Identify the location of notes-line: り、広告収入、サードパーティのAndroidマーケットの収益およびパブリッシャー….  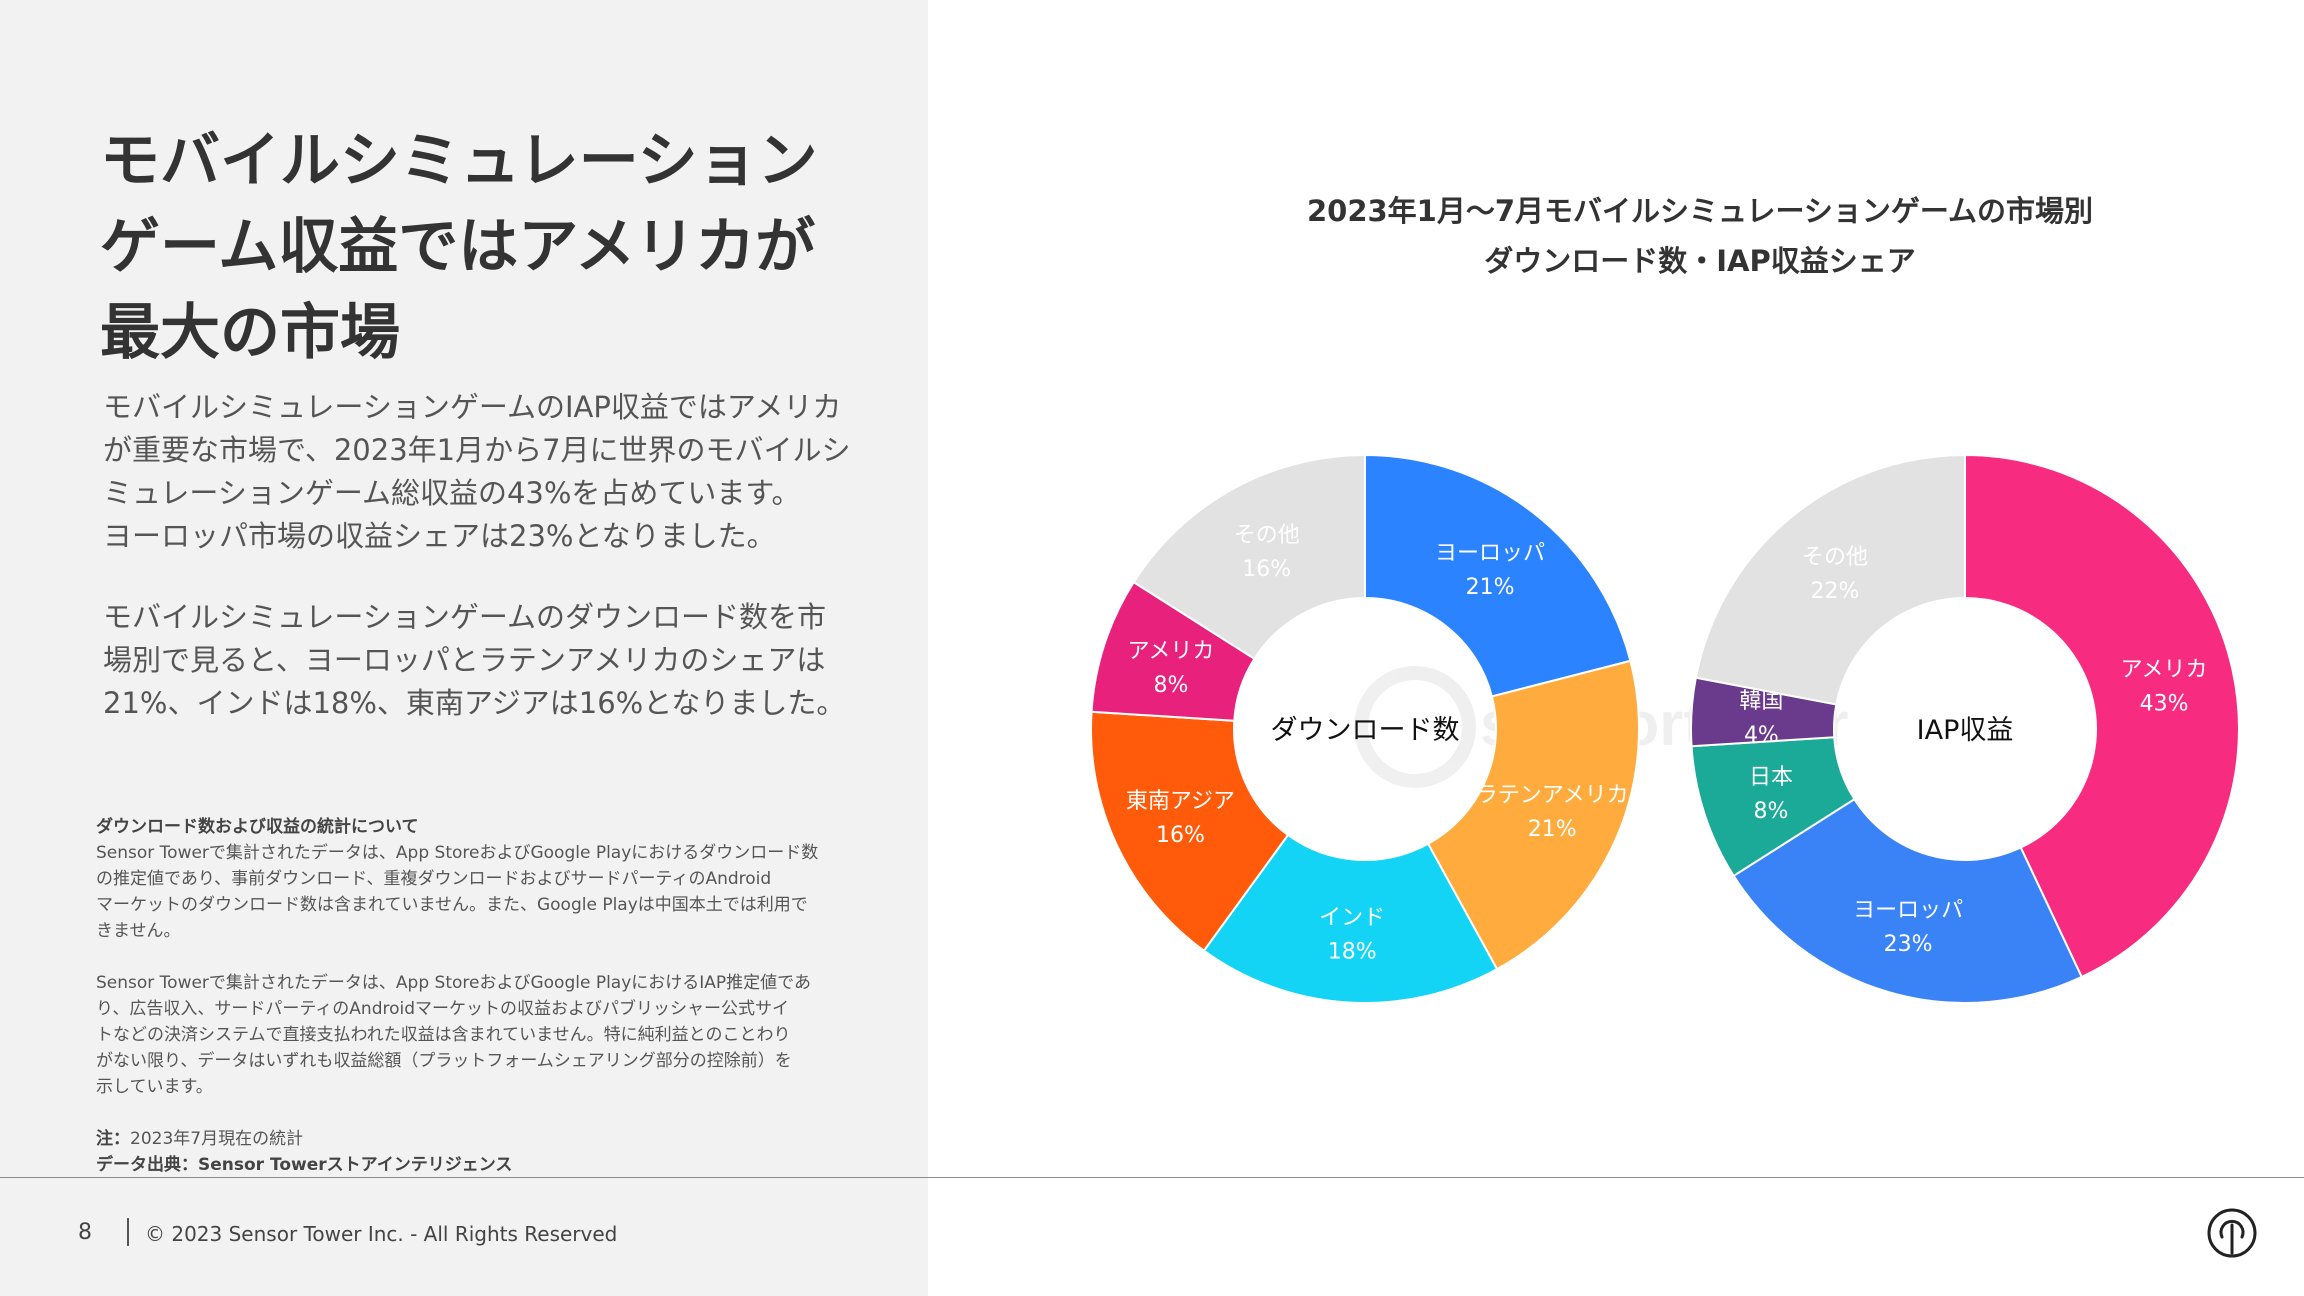
(443, 1009).